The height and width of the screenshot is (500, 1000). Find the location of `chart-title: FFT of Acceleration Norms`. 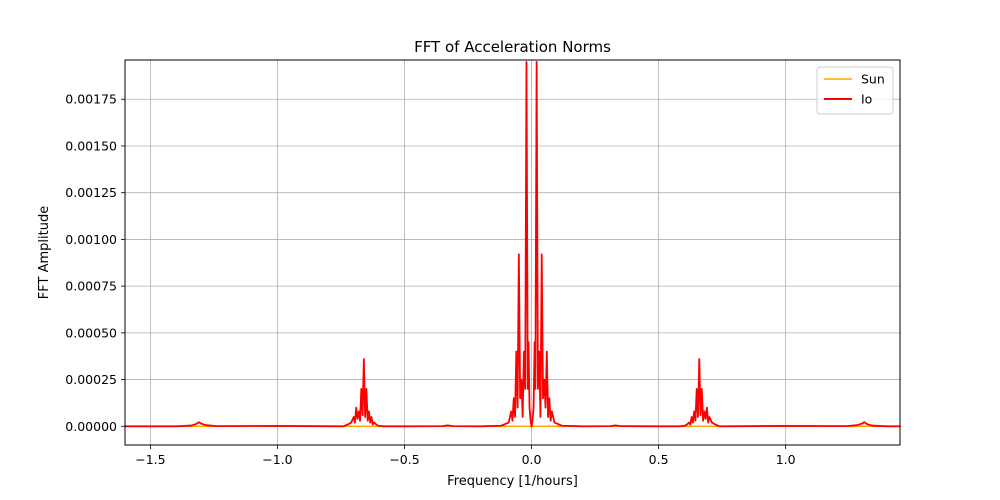

chart-title: FFT of Acceleration Norms is located at coordinates (512, 47).